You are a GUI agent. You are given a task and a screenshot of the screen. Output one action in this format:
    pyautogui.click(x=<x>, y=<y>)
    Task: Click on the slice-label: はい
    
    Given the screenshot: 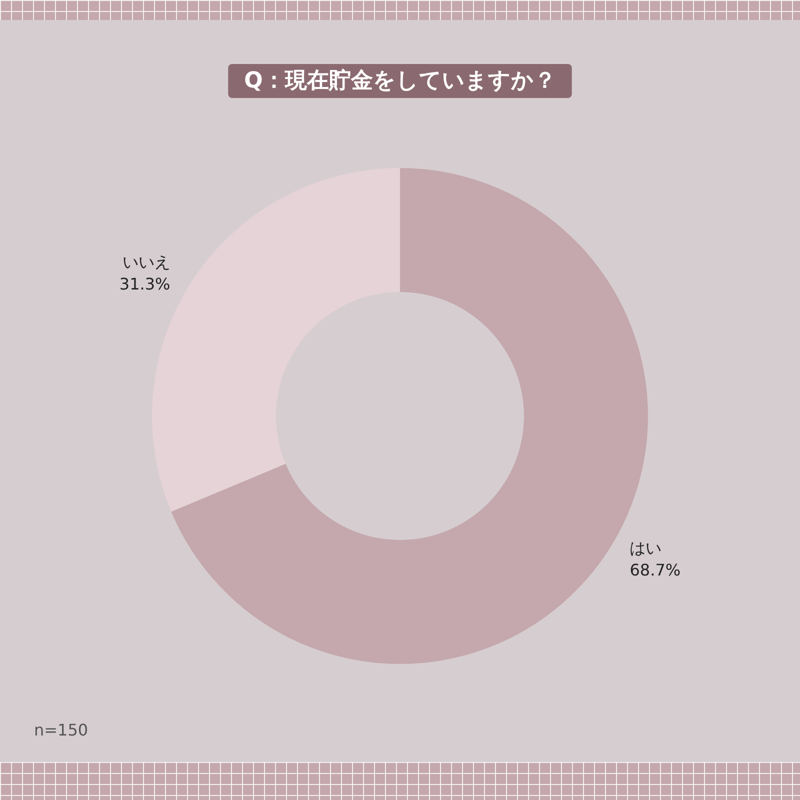 What is the action you would take?
    pyautogui.click(x=646, y=548)
    